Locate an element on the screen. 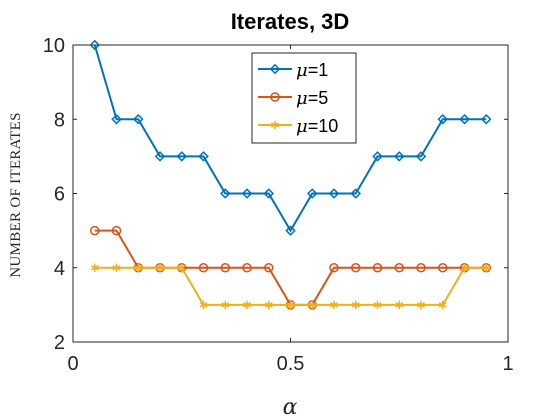  legend-series-name: =1 is located at coordinates (318, 70).